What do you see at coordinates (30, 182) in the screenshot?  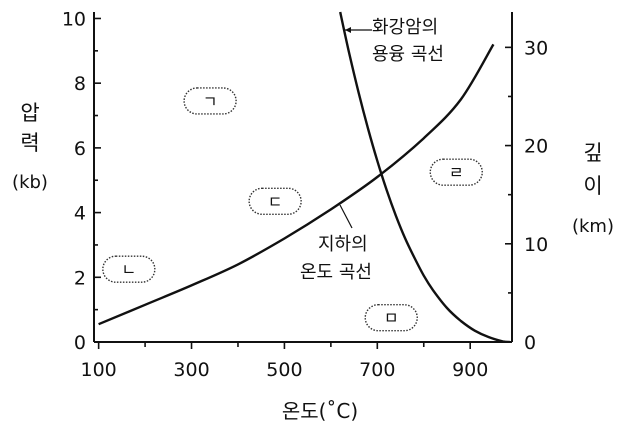 I see `y-left-axis-title: (kb)` at bounding box center [30, 182].